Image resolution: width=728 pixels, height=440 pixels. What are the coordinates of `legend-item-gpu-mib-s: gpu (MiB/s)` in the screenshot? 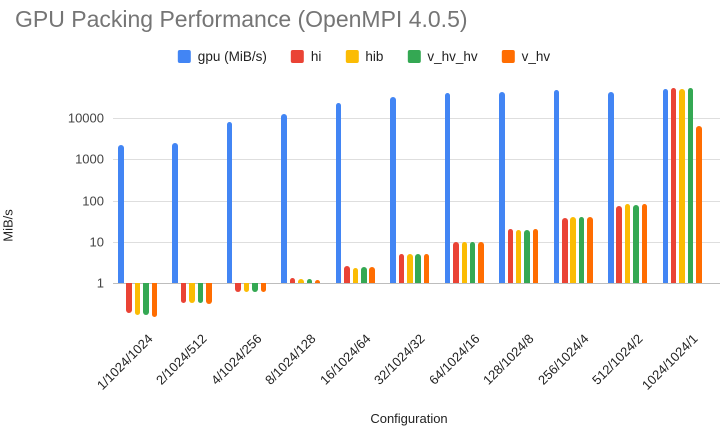 It's located at (222, 56).